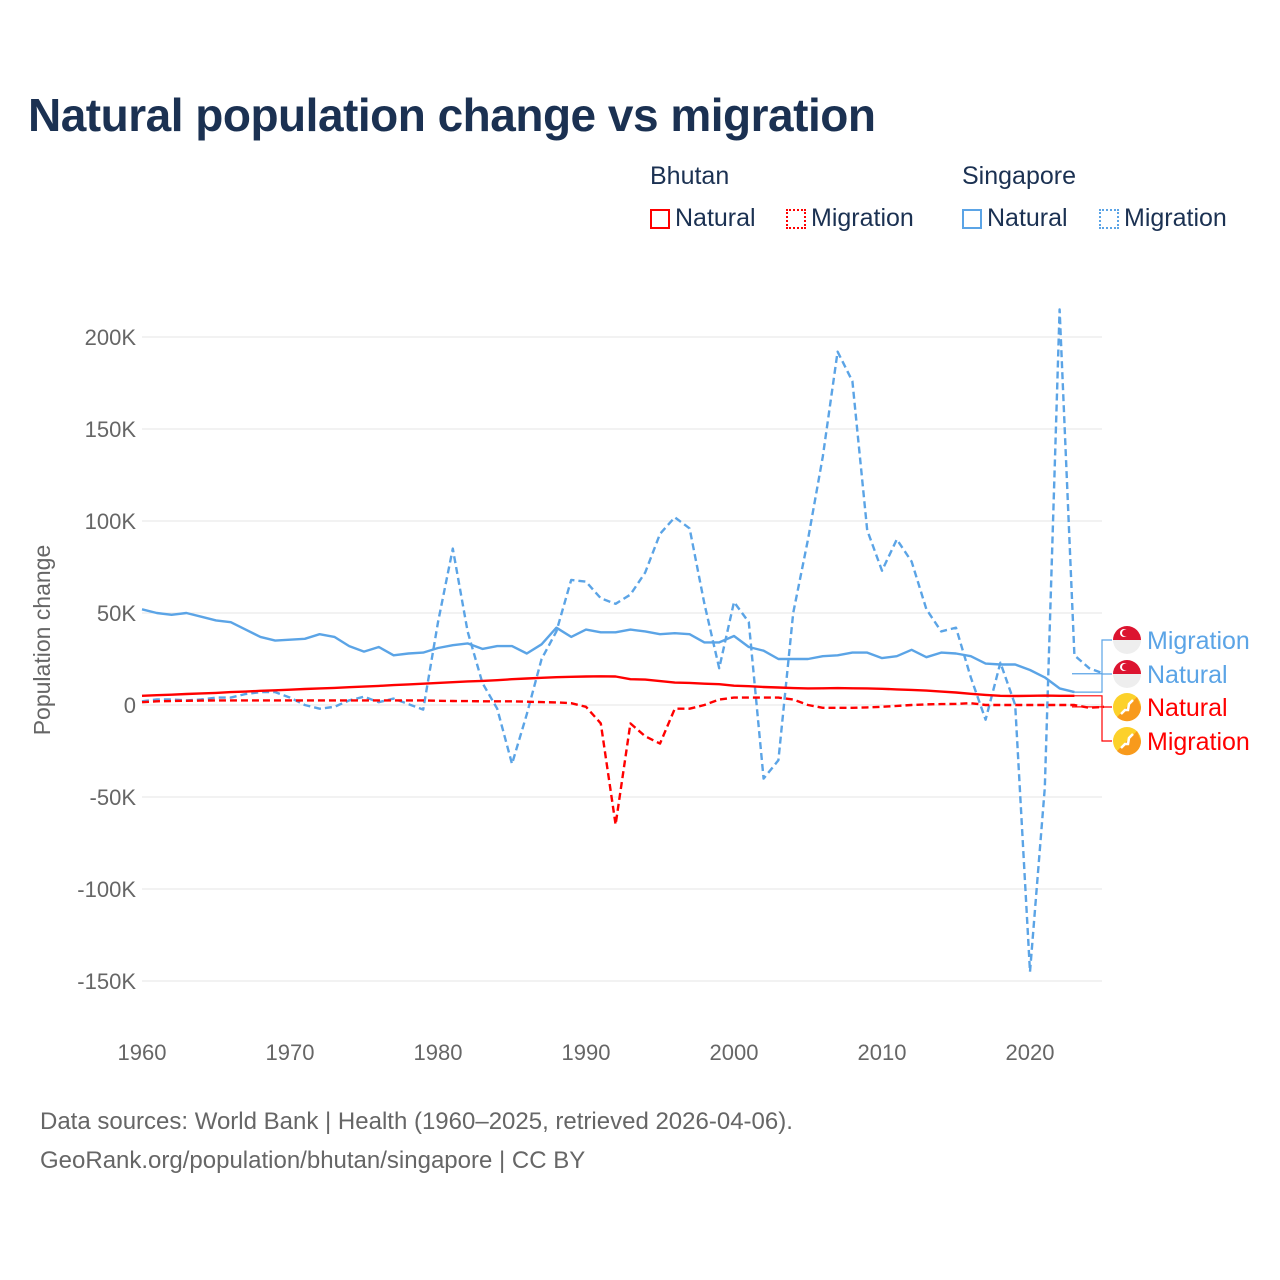 Image resolution: width=1280 pixels, height=1280 pixels. Describe the element at coordinates (608, 651) in the screenshot. I see `series-line-singapore-natural` at that location.